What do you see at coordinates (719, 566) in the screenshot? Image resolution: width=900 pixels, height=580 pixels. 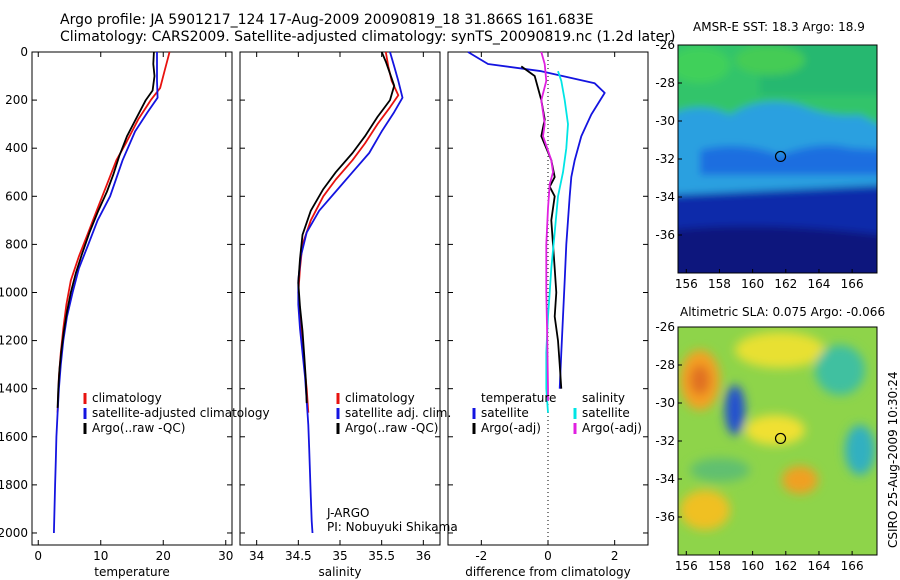 I see `altimetric-sla-map-xtick-label: 158` at bounding box center [719, 566].